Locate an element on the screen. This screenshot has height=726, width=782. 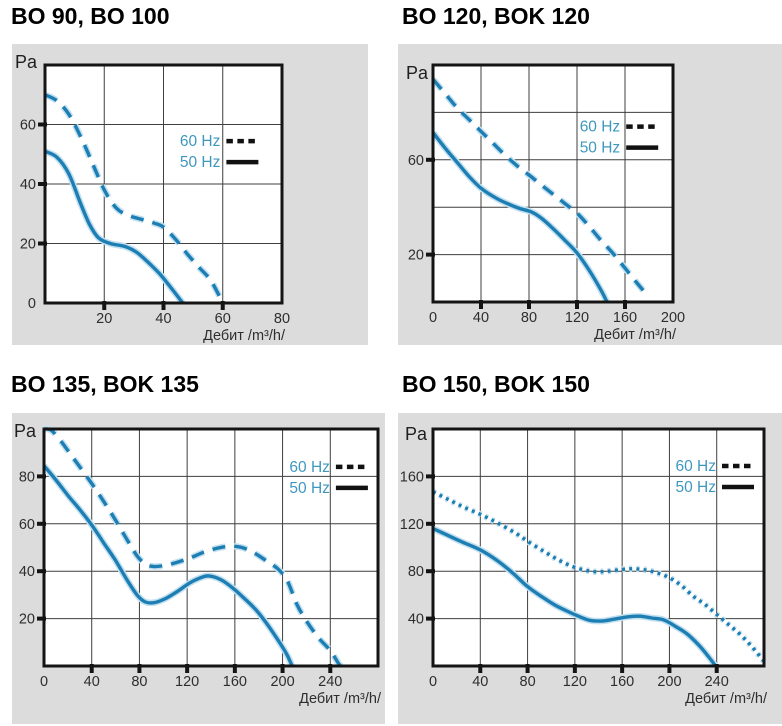
x-axis-tick-label: 20 is located at coordinates (104, 319).